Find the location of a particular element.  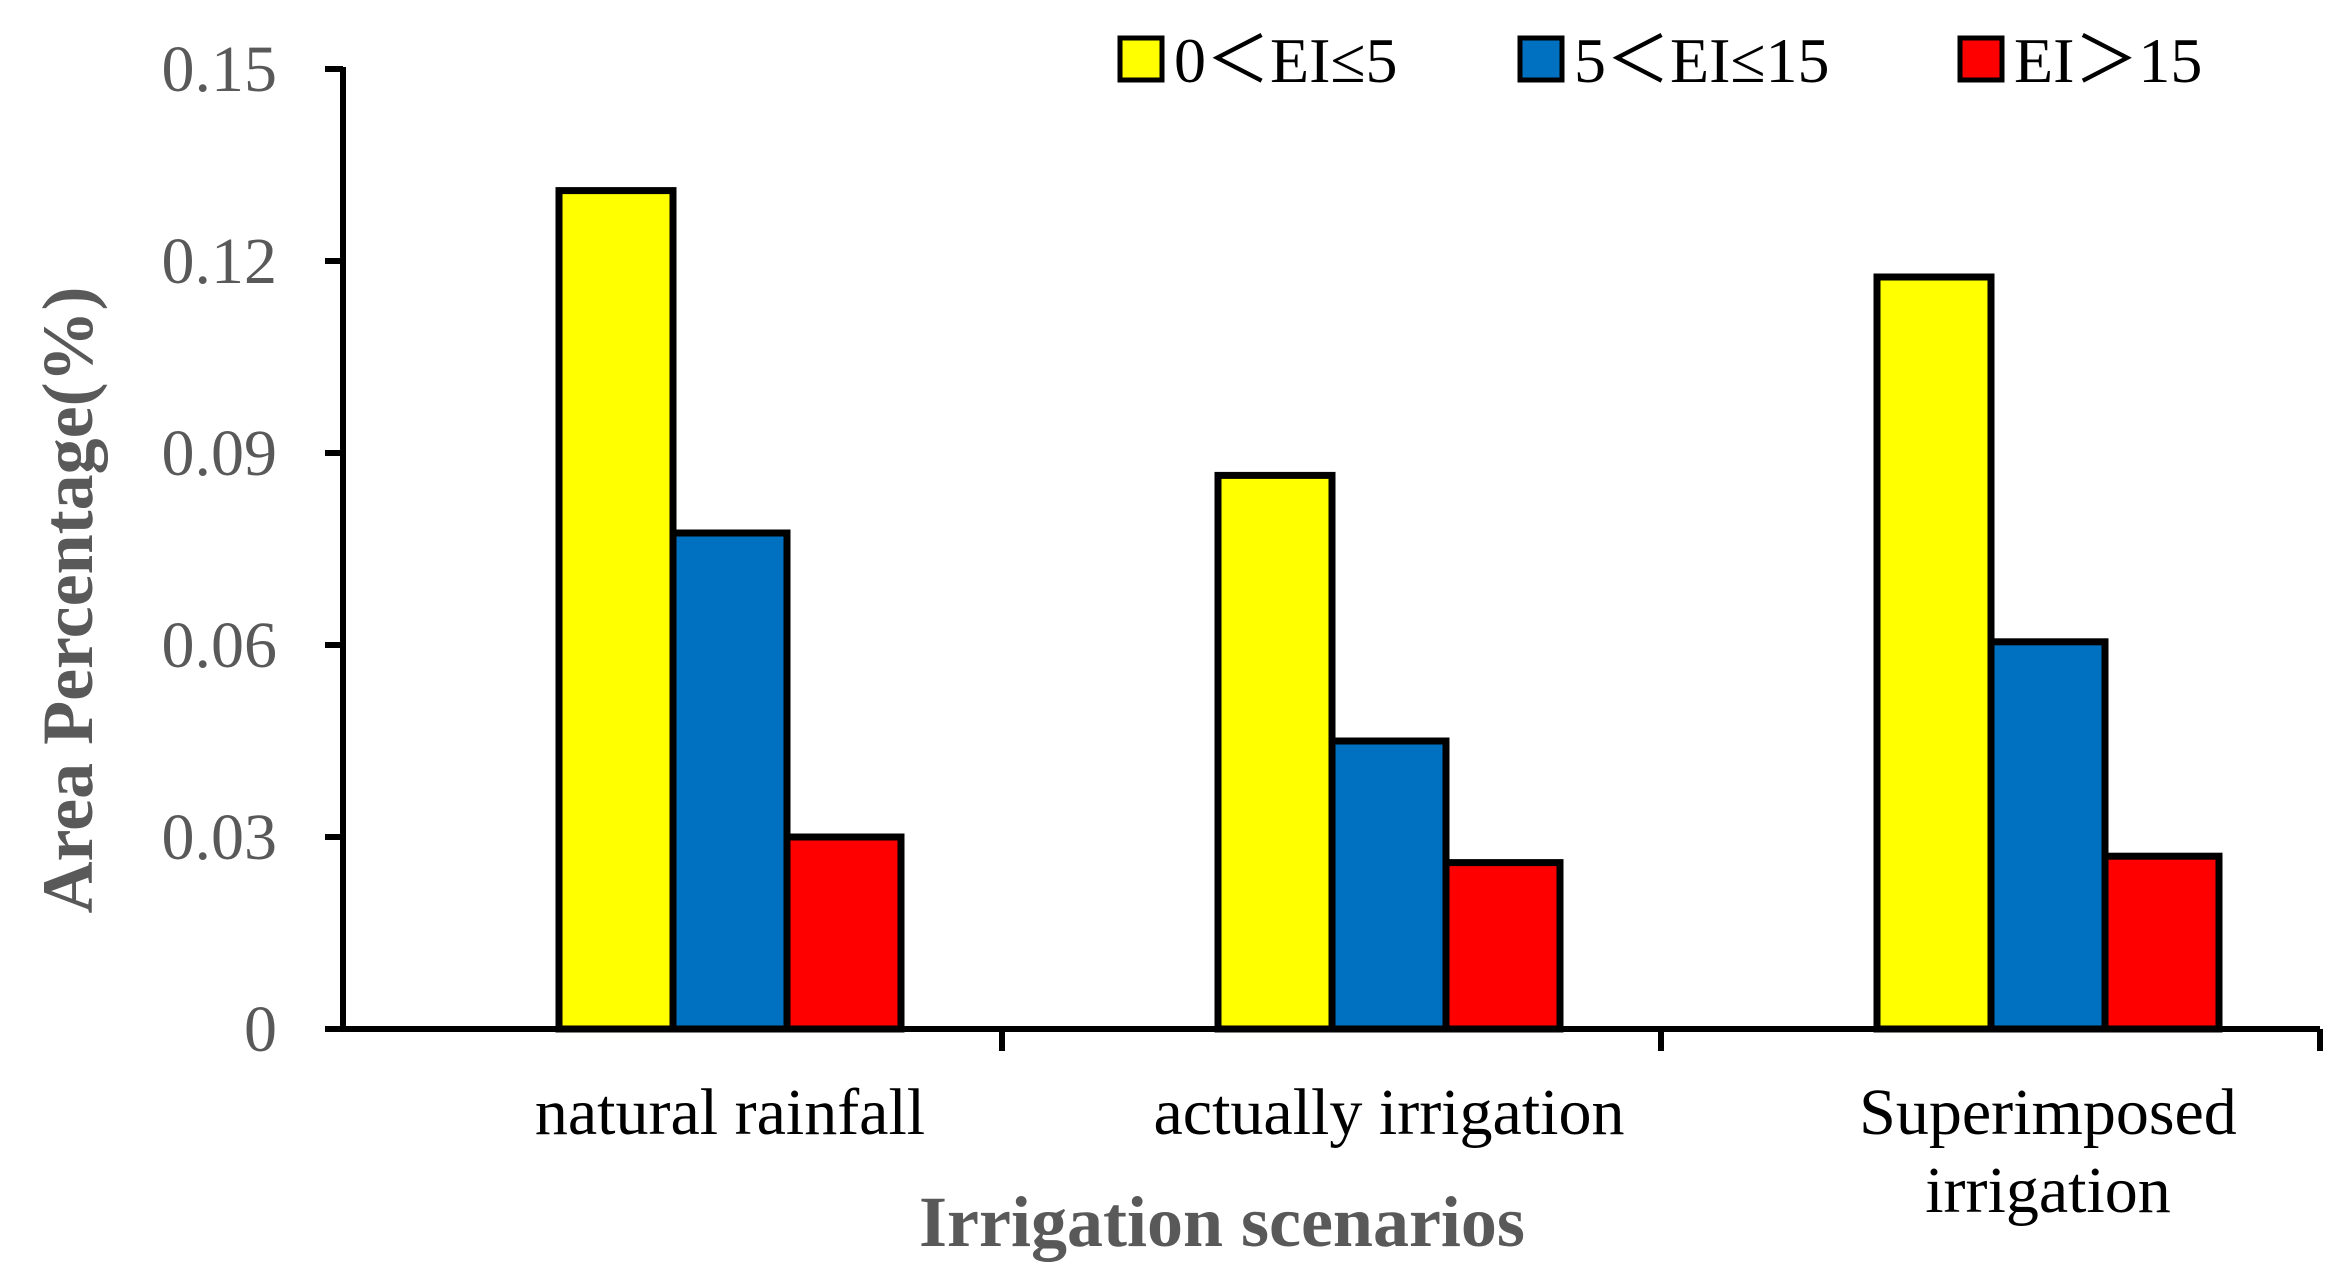

y-tick-label: 0.12 is located at coordinates (220, 261).